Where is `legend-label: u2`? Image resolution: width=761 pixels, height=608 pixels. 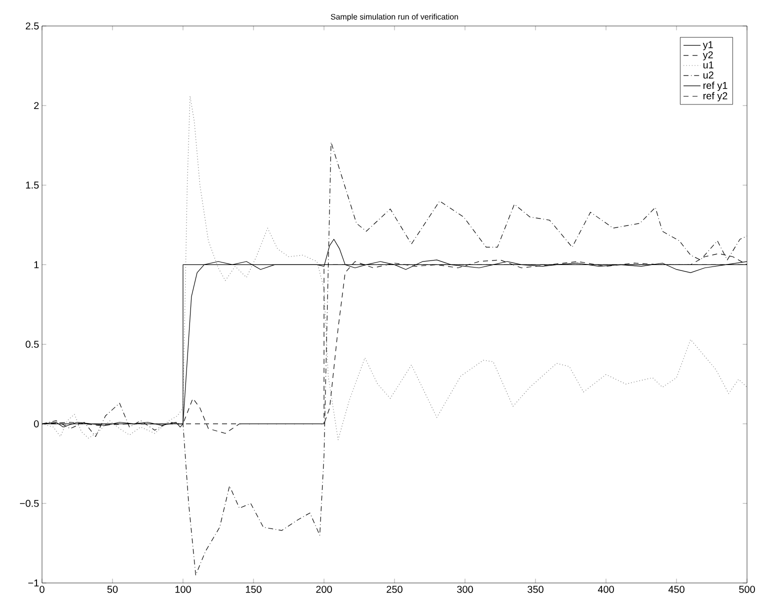
legend-label: u2 is located at coordinates (708, 75).